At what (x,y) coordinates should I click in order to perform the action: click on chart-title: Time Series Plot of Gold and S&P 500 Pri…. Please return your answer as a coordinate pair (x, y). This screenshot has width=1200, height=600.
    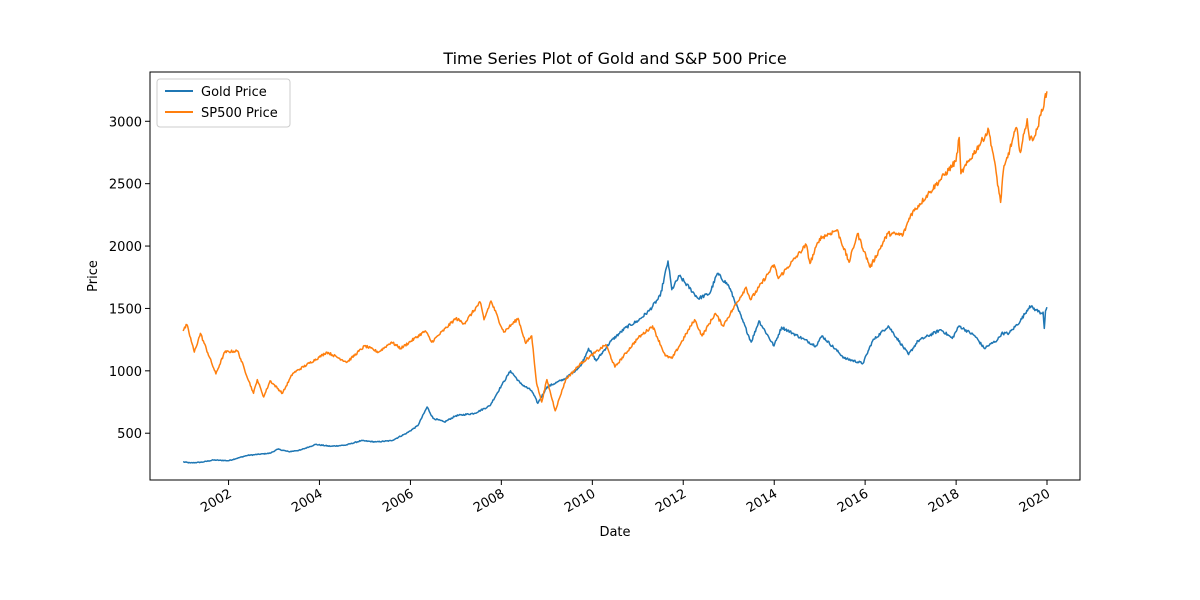
    Looking at the image, I should click on (614, 58).